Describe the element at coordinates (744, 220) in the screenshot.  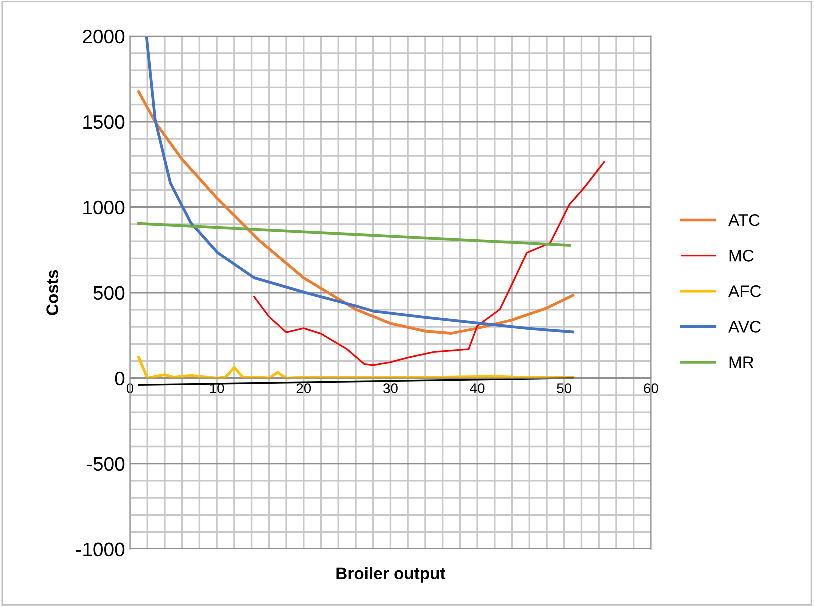
I see `legend-label: ATC` at that location.